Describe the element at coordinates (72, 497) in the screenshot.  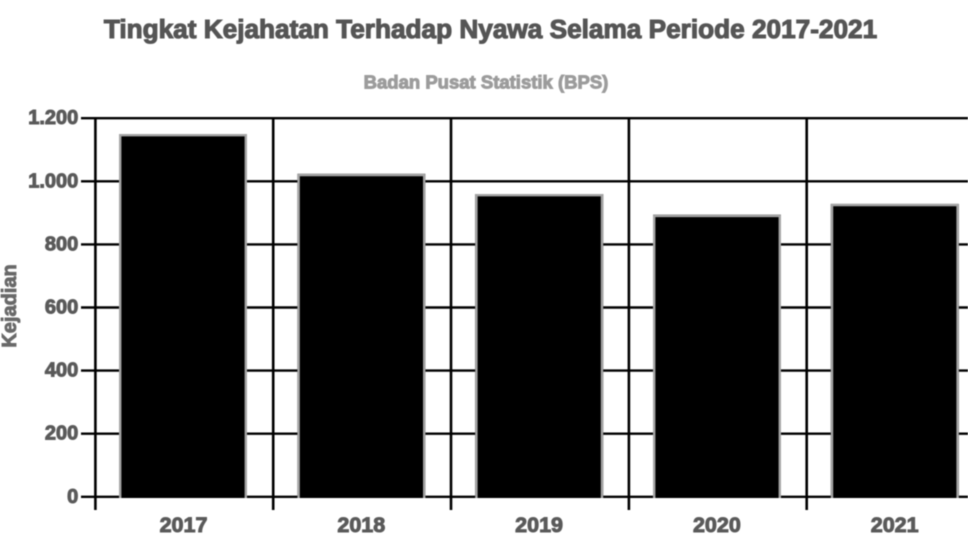
I see `svg-text: 0` at that location.